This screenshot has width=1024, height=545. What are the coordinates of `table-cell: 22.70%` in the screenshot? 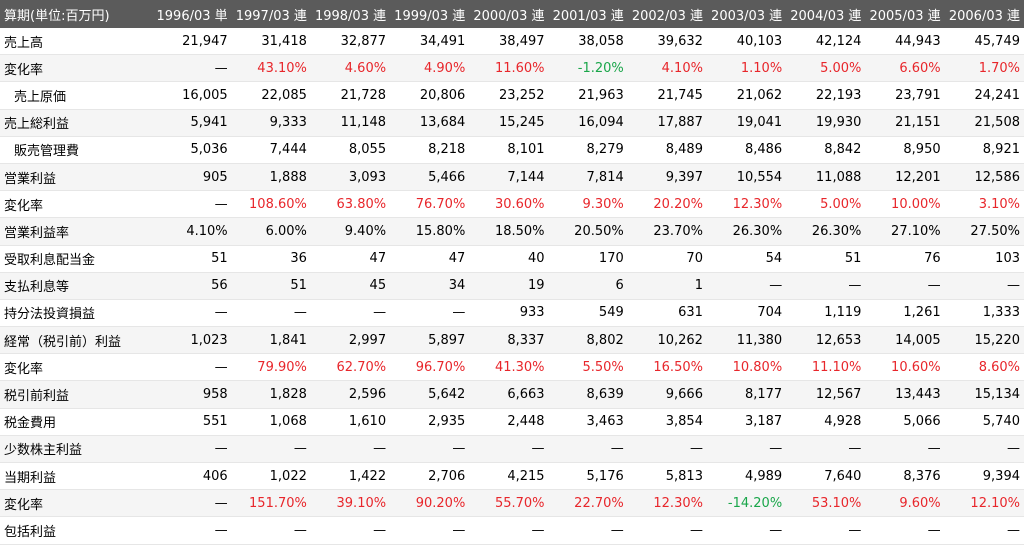 It's located at (588, 503).